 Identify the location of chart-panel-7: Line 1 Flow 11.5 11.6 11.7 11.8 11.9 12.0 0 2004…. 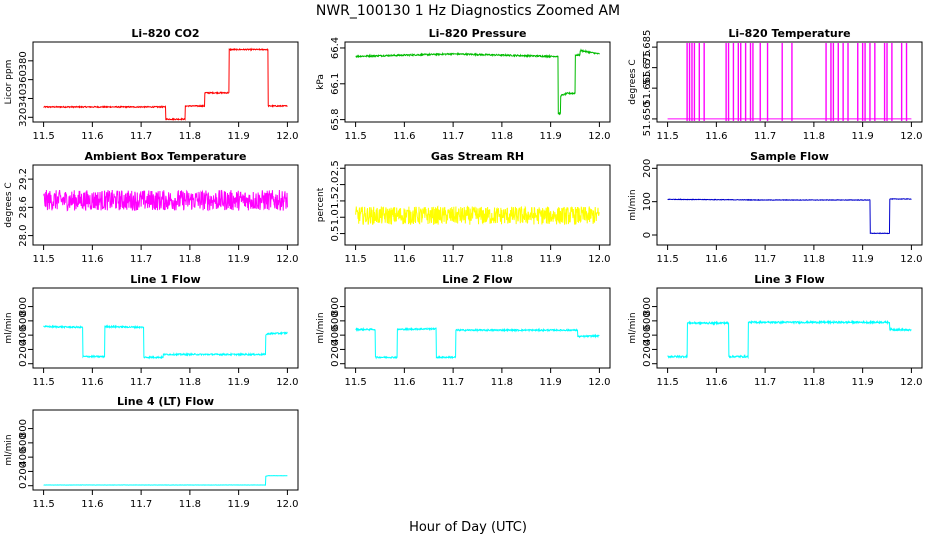
(151, 330).